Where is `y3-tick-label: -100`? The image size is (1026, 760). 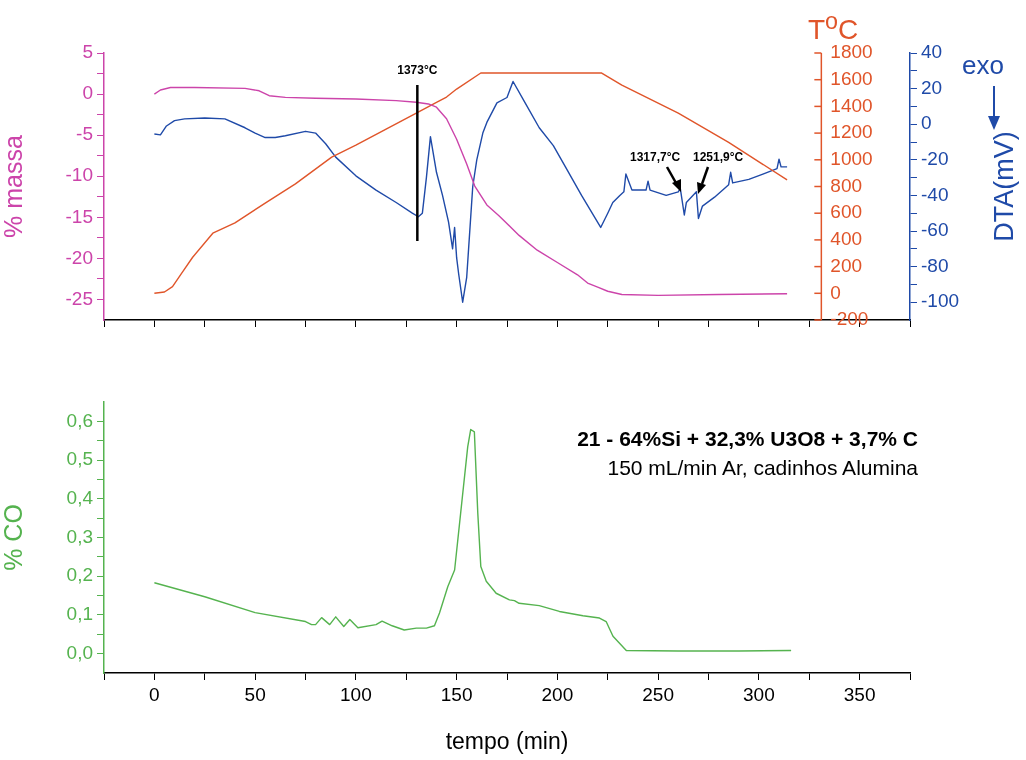 y3-tick-label: -100 is located at coordinates (940, 301).